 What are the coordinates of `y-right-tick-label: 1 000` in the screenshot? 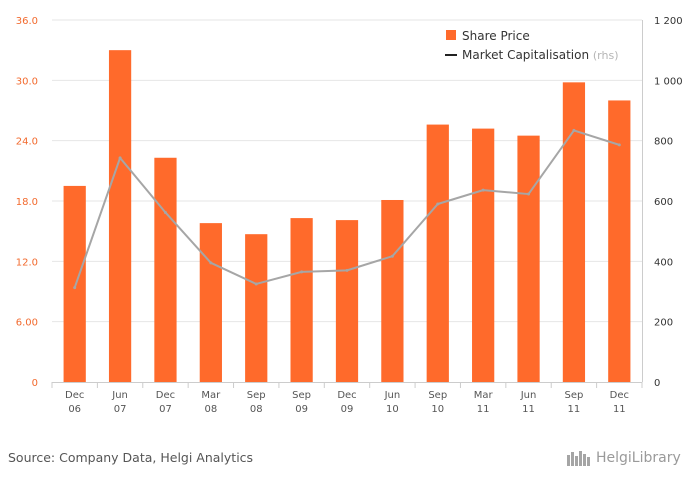 It's located at (668, 81).